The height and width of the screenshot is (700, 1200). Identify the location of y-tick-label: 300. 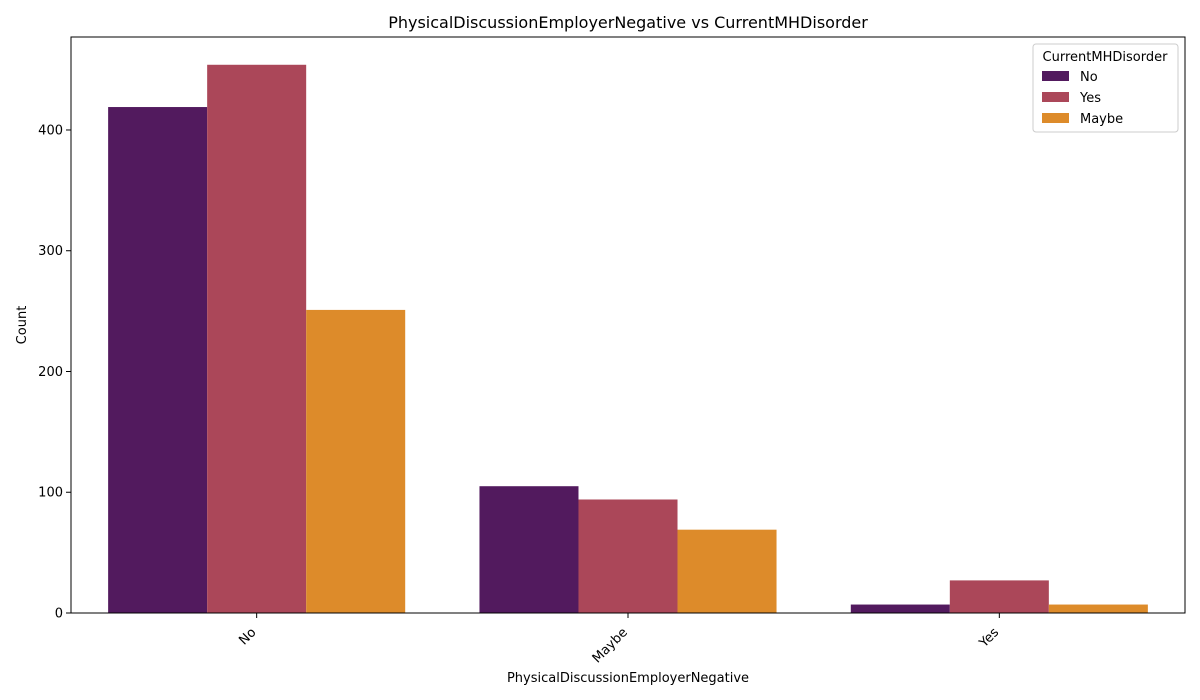
(50, 251).